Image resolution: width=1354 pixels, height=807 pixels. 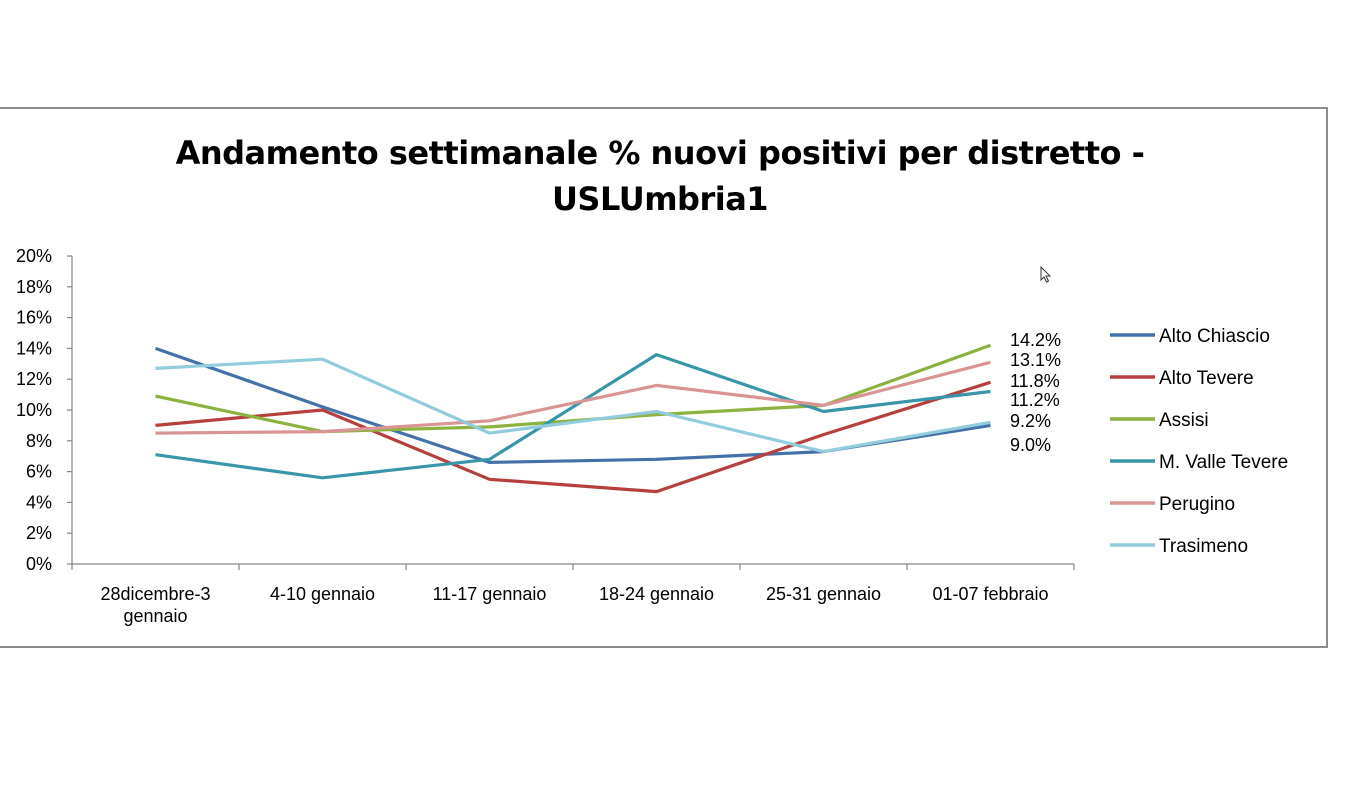 I want to click on end-value-label: 13.1%, so click(x=1035, y=360).